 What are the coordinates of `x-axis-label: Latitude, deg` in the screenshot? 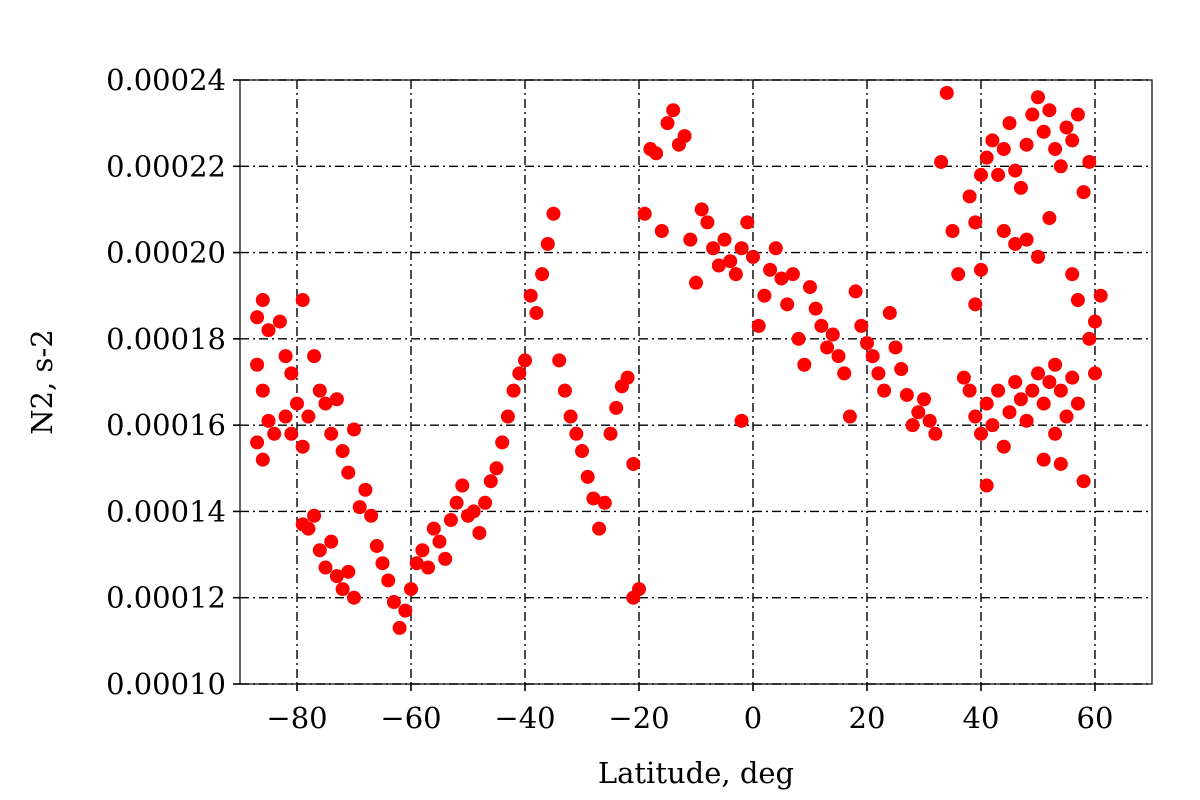 It's located at (696, 773).